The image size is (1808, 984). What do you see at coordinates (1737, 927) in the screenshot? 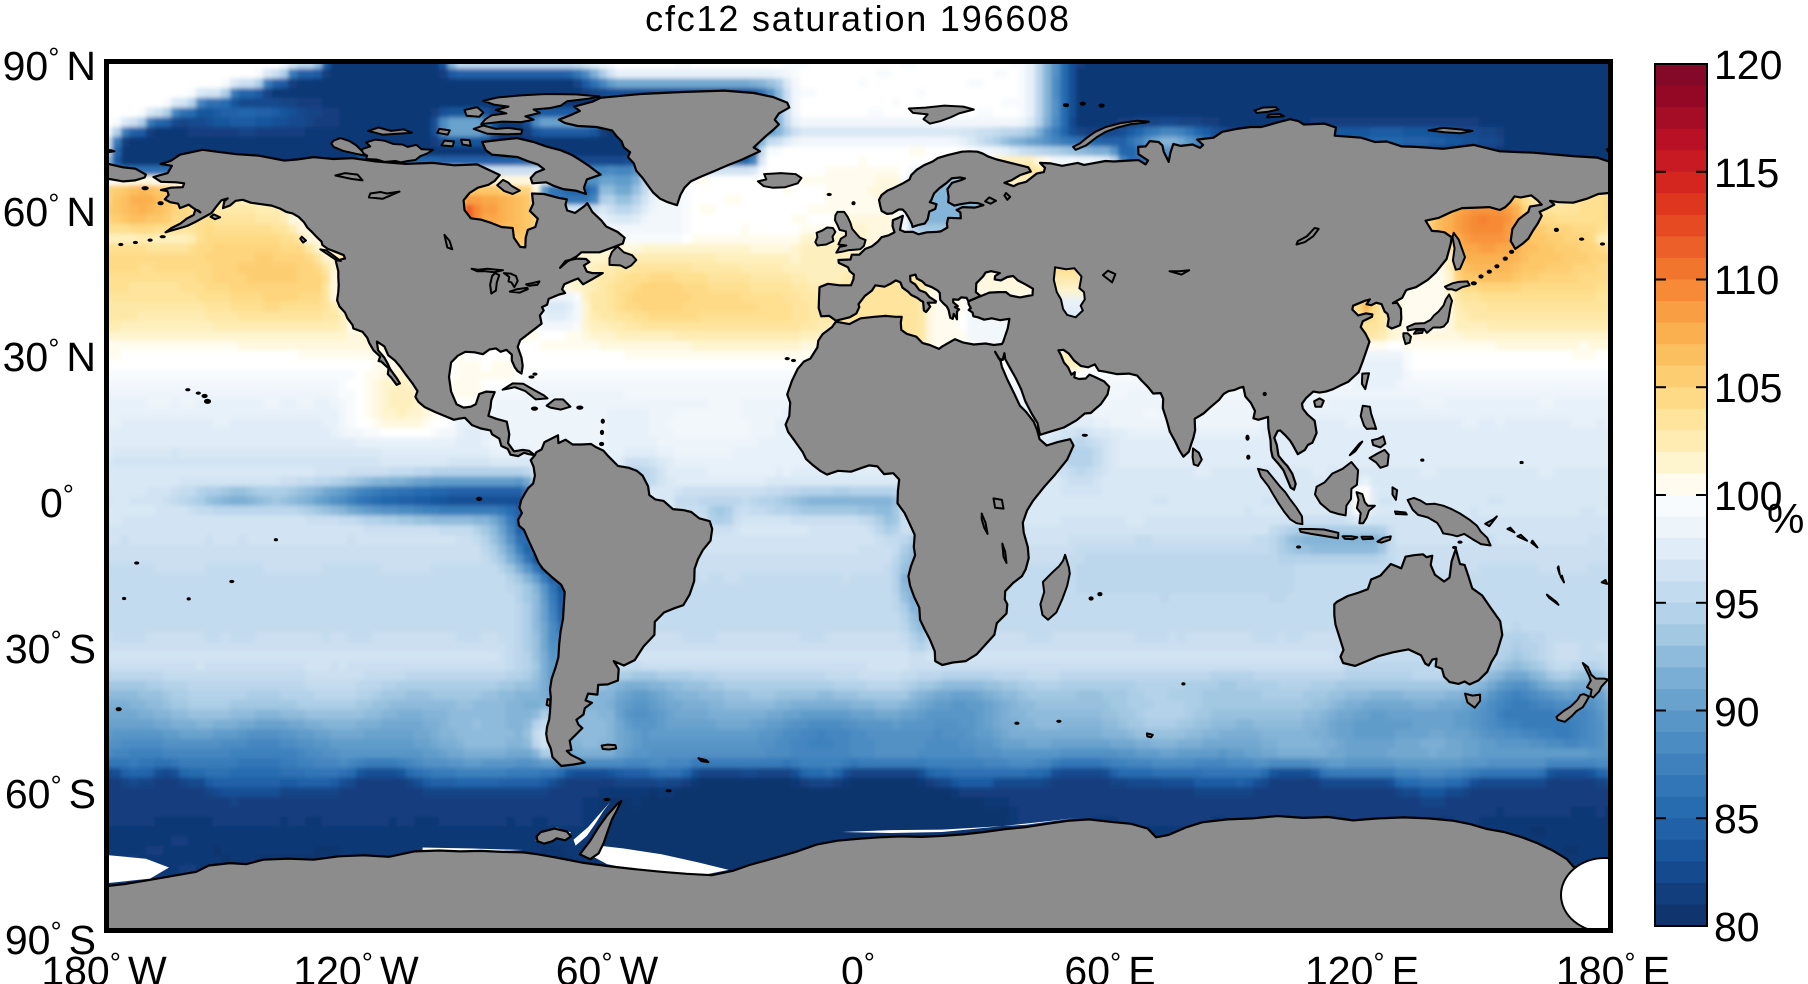
I see `svg-text: 80` at bounding box center [1737, 927].